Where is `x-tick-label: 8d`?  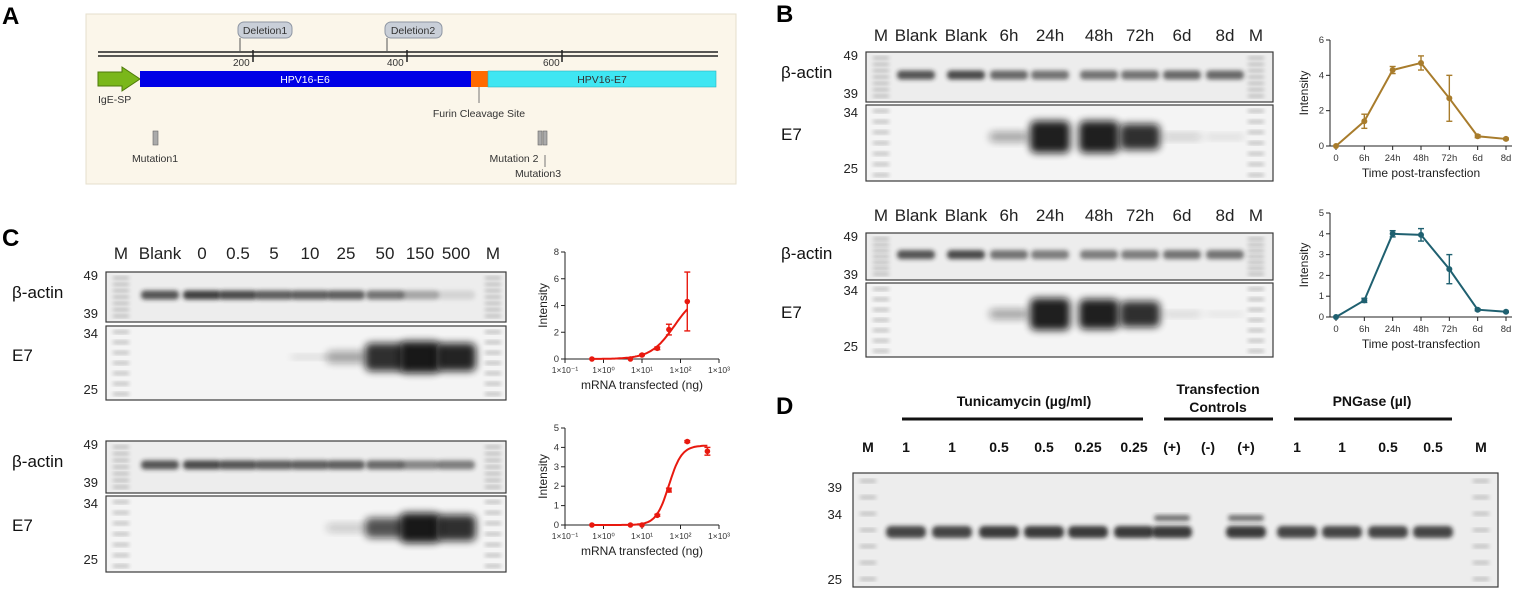
x-tick-label: 8d is located at coordinates (1506, 329).